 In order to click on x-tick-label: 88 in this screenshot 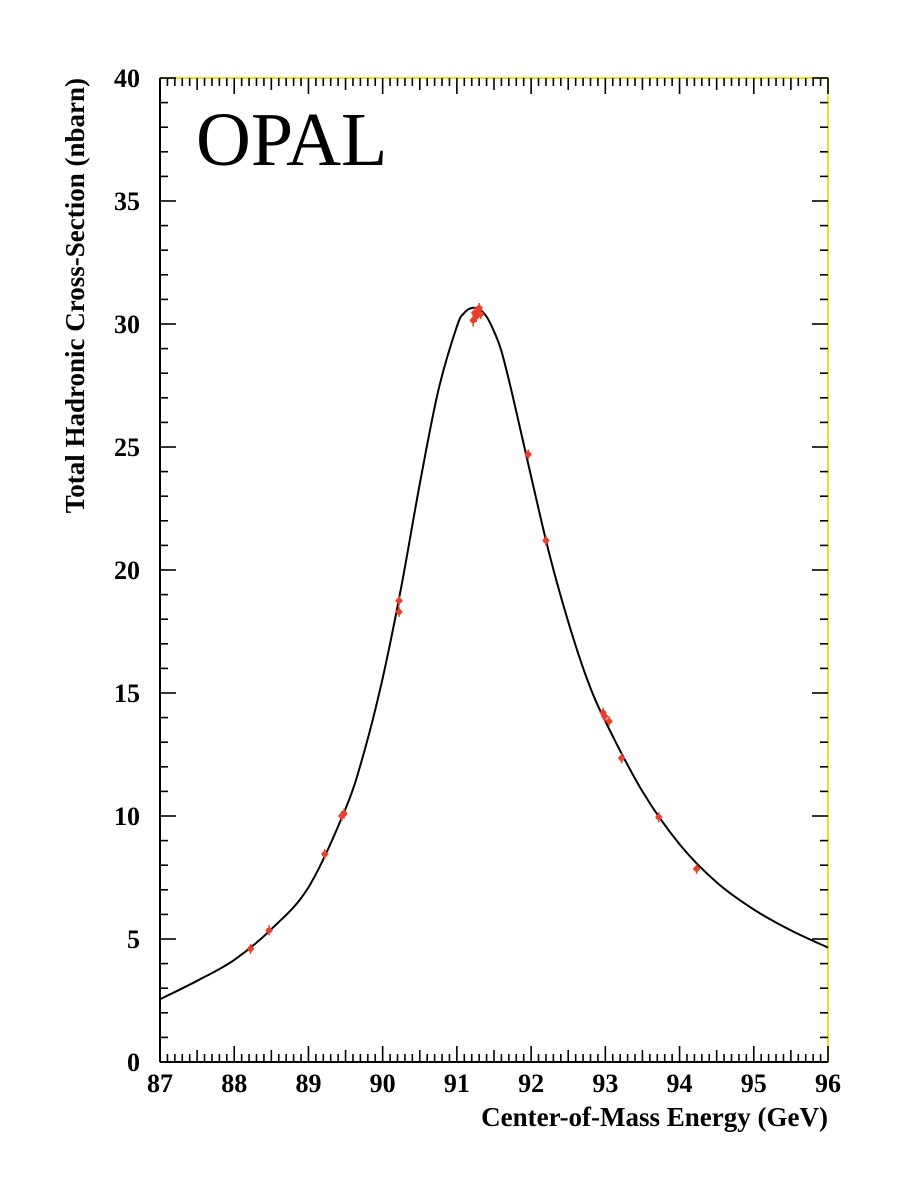, I will do `click(234, 1083)`.